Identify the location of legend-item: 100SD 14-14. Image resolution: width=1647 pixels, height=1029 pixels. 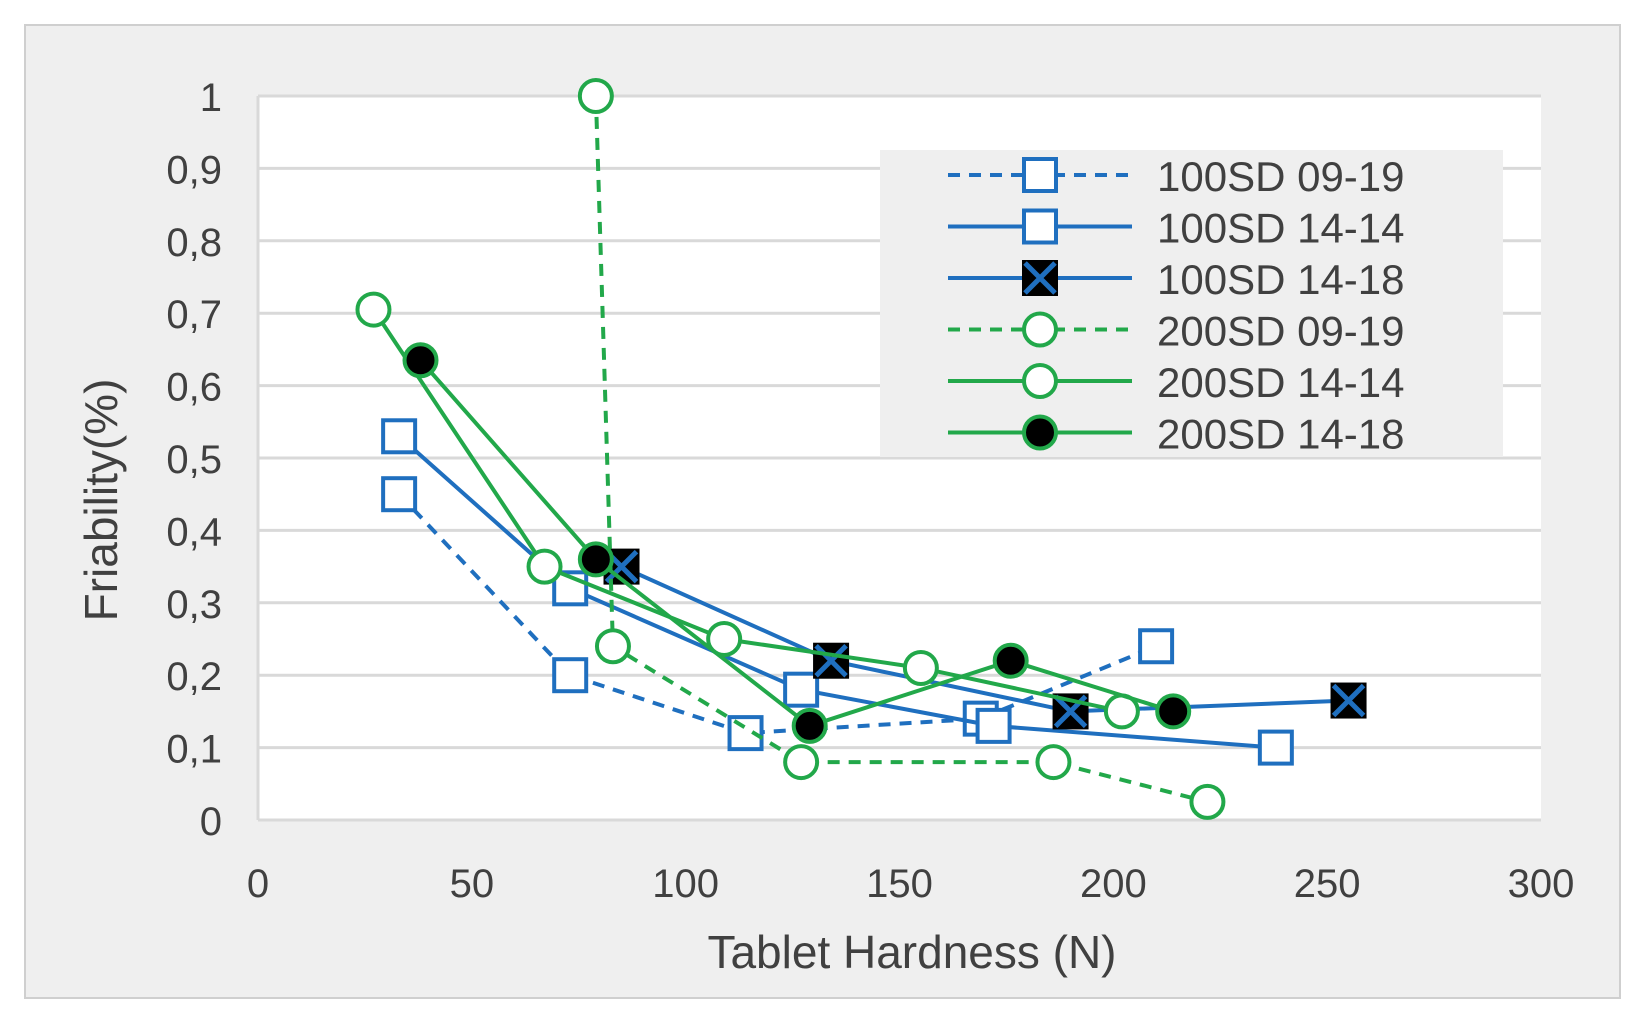
(1176, 228).